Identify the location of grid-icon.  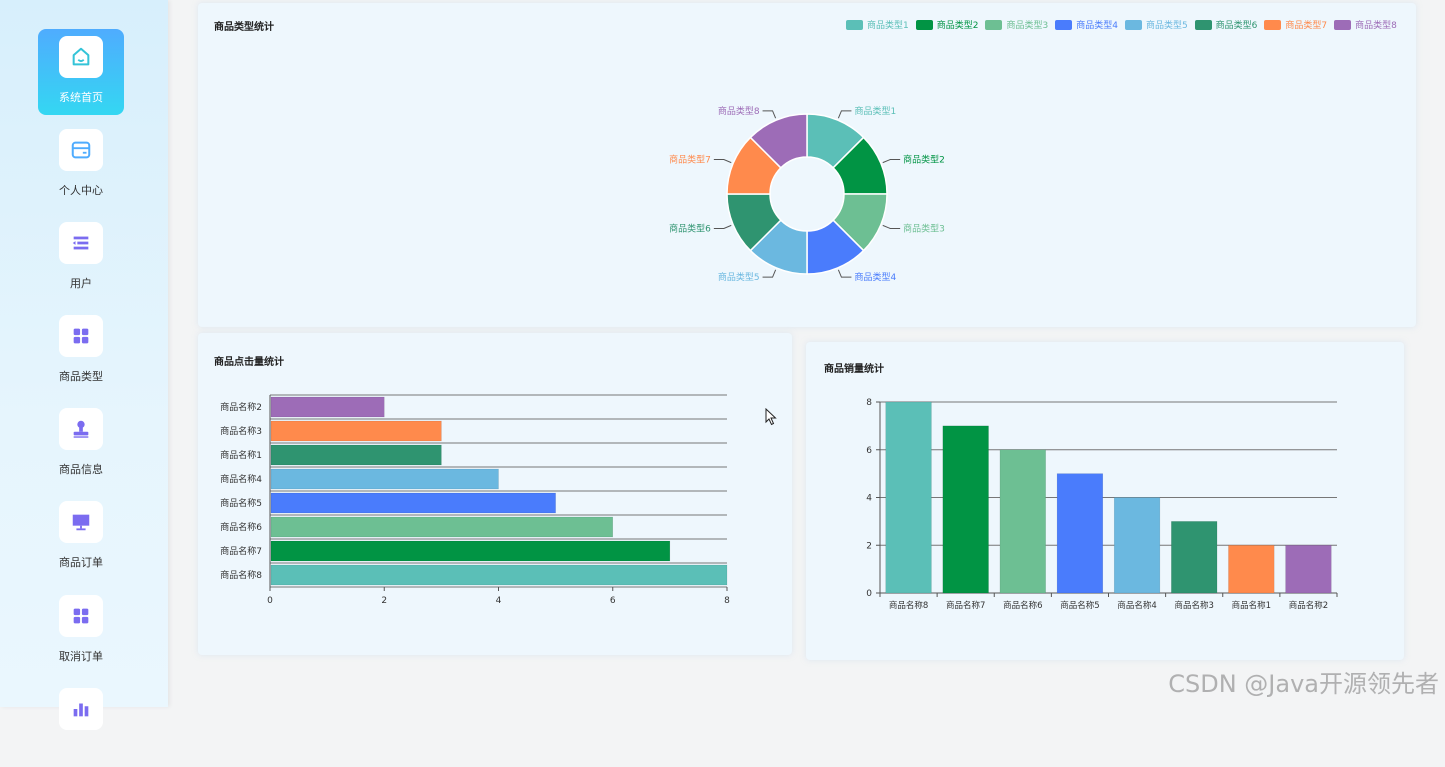
(81, 616).